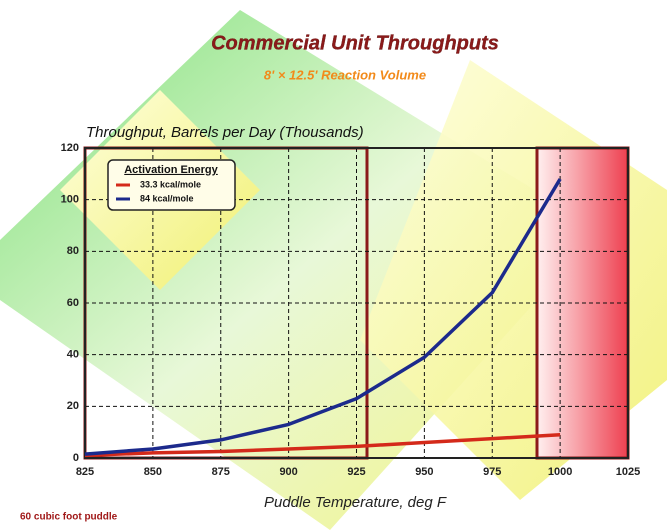 The width and height of the screenshot is (667, 531). Describe the element at coordinates (288, 472) in the screenshot. I see `x-tick-label: 900` at that location.